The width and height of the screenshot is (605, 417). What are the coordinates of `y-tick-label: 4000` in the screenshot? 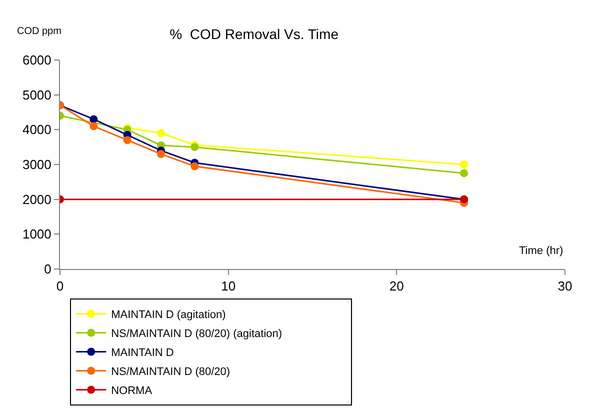 It's located at (37, 130).